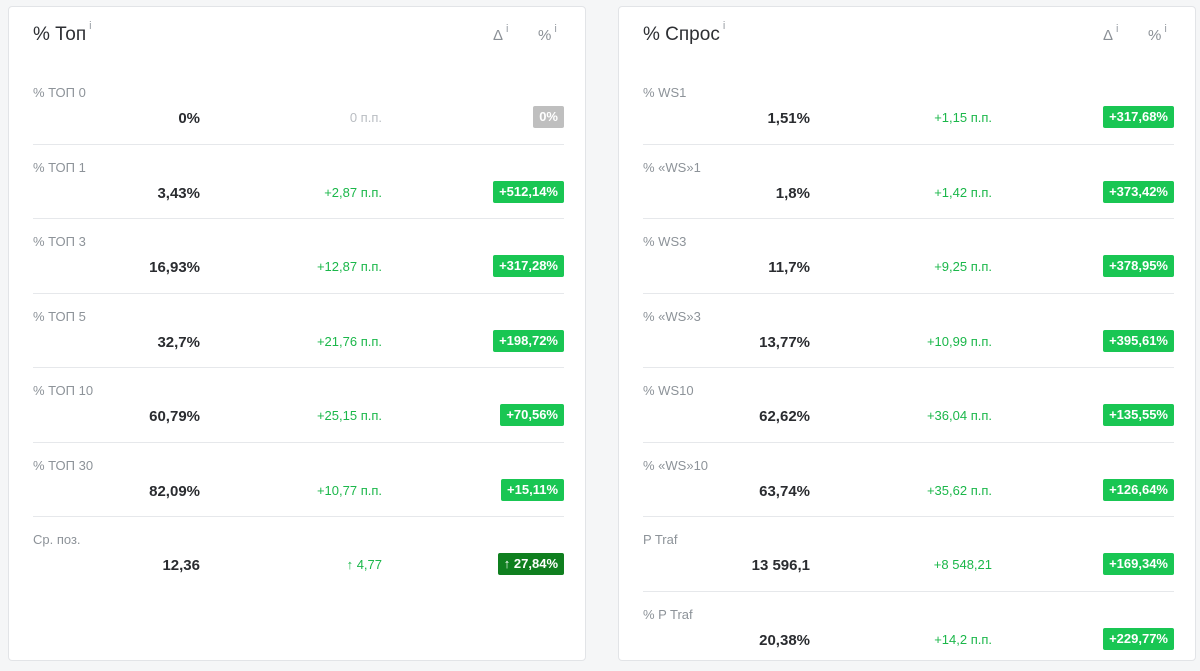 The height and width of the screenshot is (671, 1200). I want to click on metric-value: 3,43%, so click(178, 193).